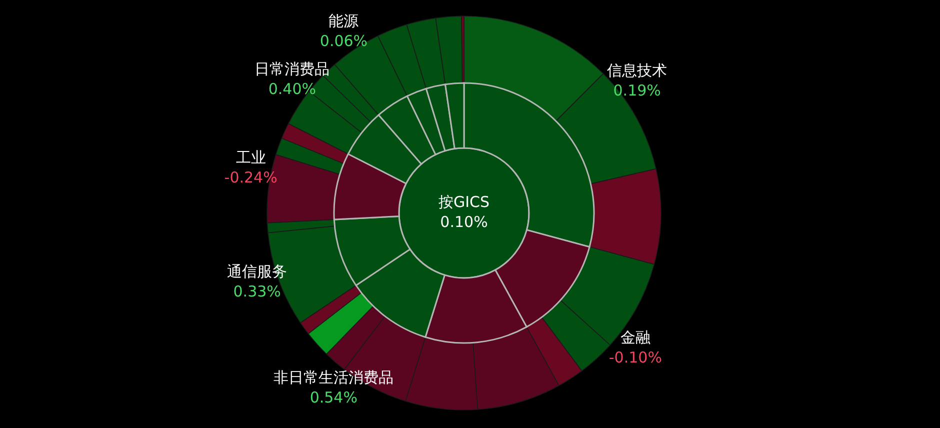  Describe the element at coordinates (344, 31) in the screenshot. I see `category-label: 能源 0.06%` at that location.